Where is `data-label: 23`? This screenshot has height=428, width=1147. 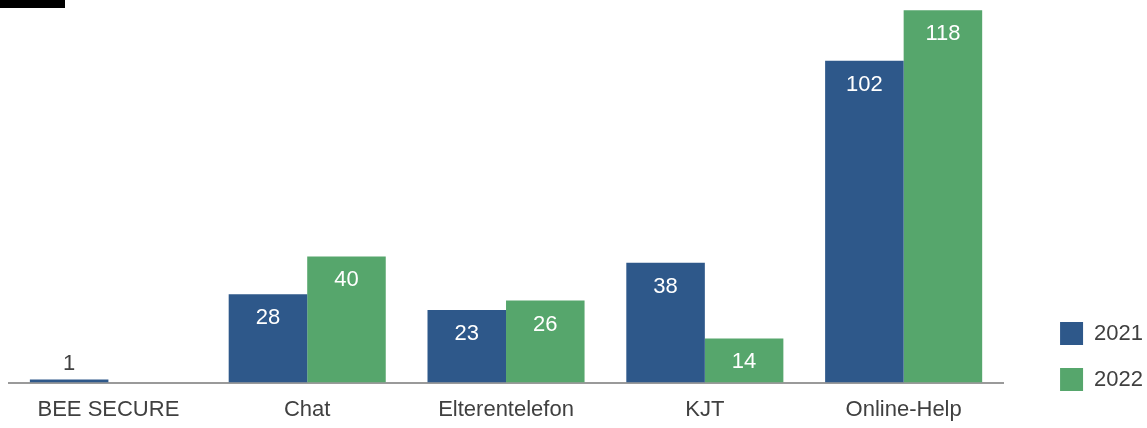
data-label: 23 is located at coordinates (467, 333).